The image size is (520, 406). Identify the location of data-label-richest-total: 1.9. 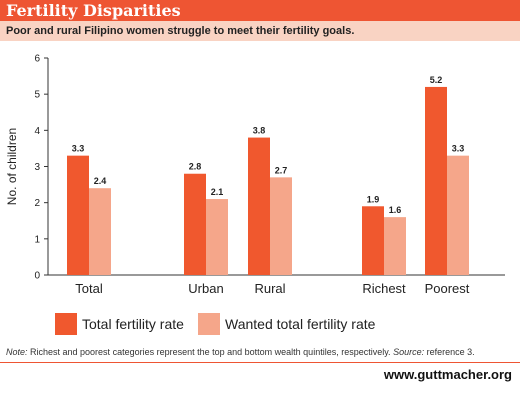
(373, 199).